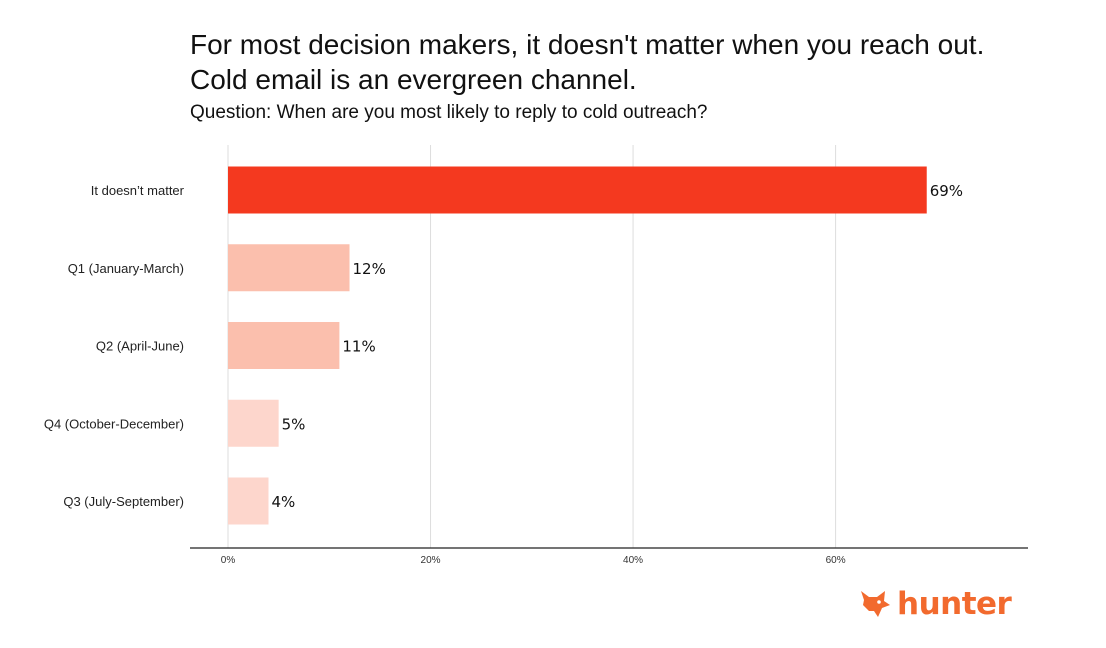 The image size is (1106, 648). Describe the element at coordinates (140, 346) in the screenshot. I see `category-label: Q2 (April-June)` at that location.